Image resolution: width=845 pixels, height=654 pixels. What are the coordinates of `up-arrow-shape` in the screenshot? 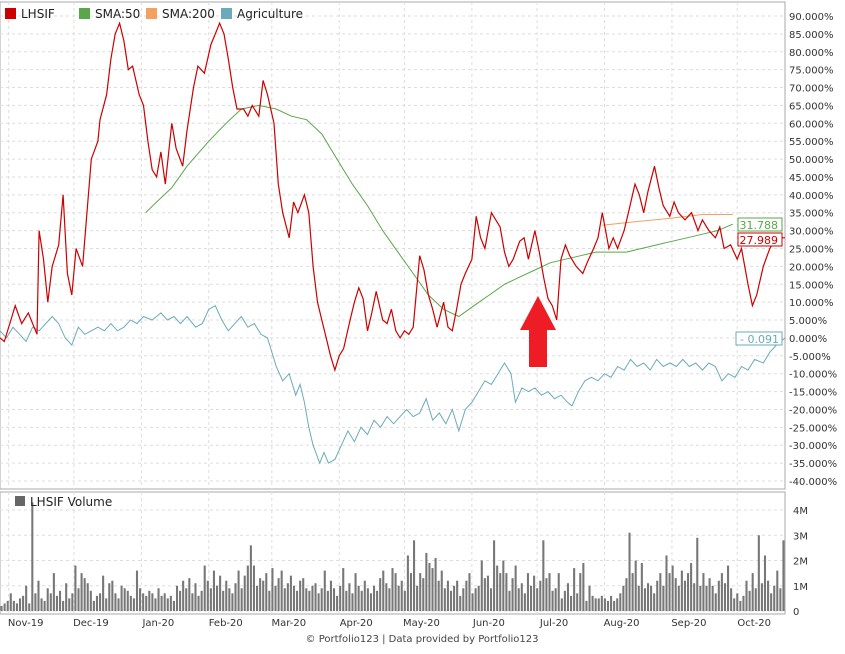 It's located at (538, 331).